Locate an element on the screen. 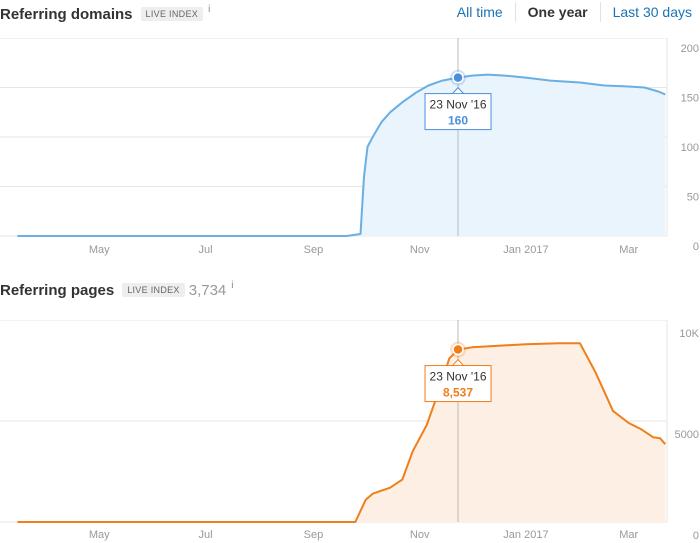 The width and height of the screenshot is (700, 543). pages-info-icon: i is located at coordinates (232, 285).